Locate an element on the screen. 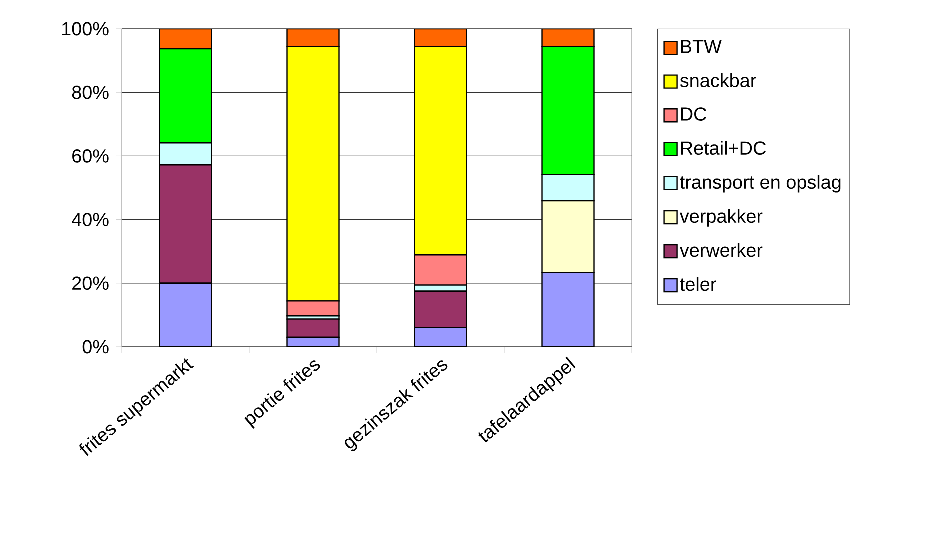  legend-label: Retail+DC is located at coordinates (723, 148).